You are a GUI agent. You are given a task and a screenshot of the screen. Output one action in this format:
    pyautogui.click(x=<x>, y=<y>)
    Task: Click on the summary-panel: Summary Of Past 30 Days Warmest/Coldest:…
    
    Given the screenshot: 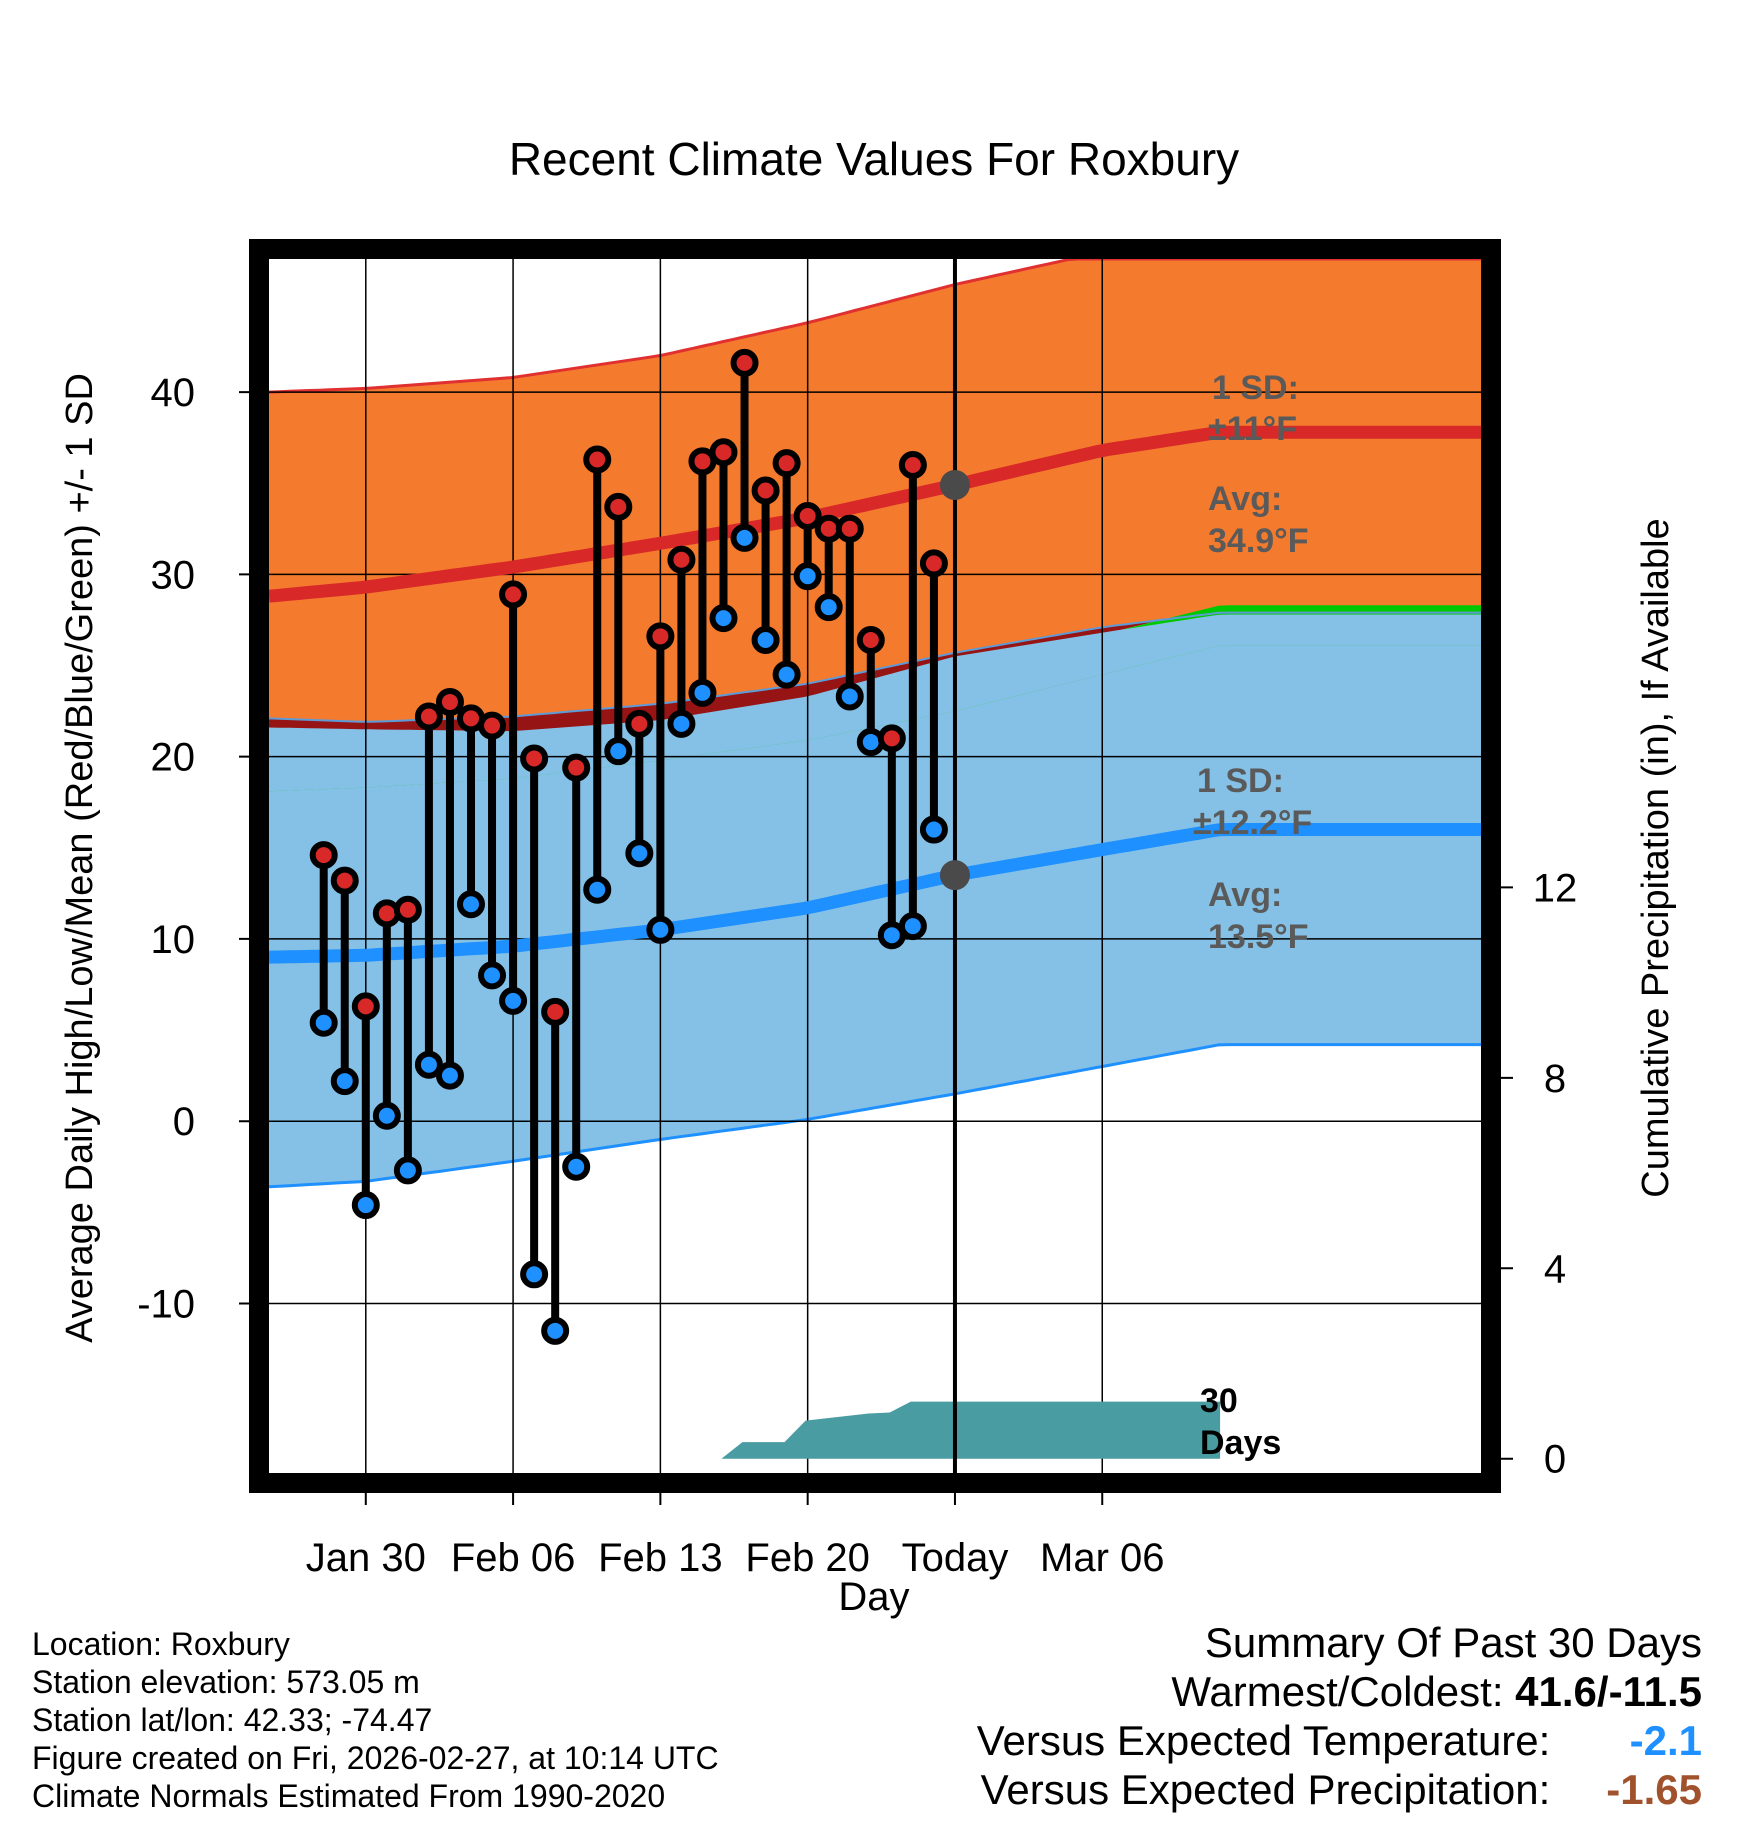 What is the action you would take?
    pyautogui.click(x=1339, y=1716)
    